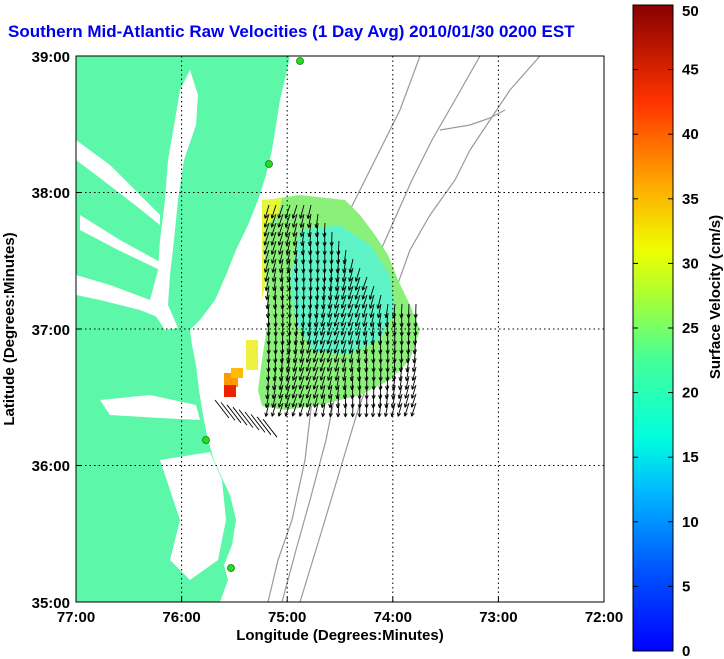  Describe the element at coordinates (118, 182) in the screenshot. I see `potomac-river` at that location.